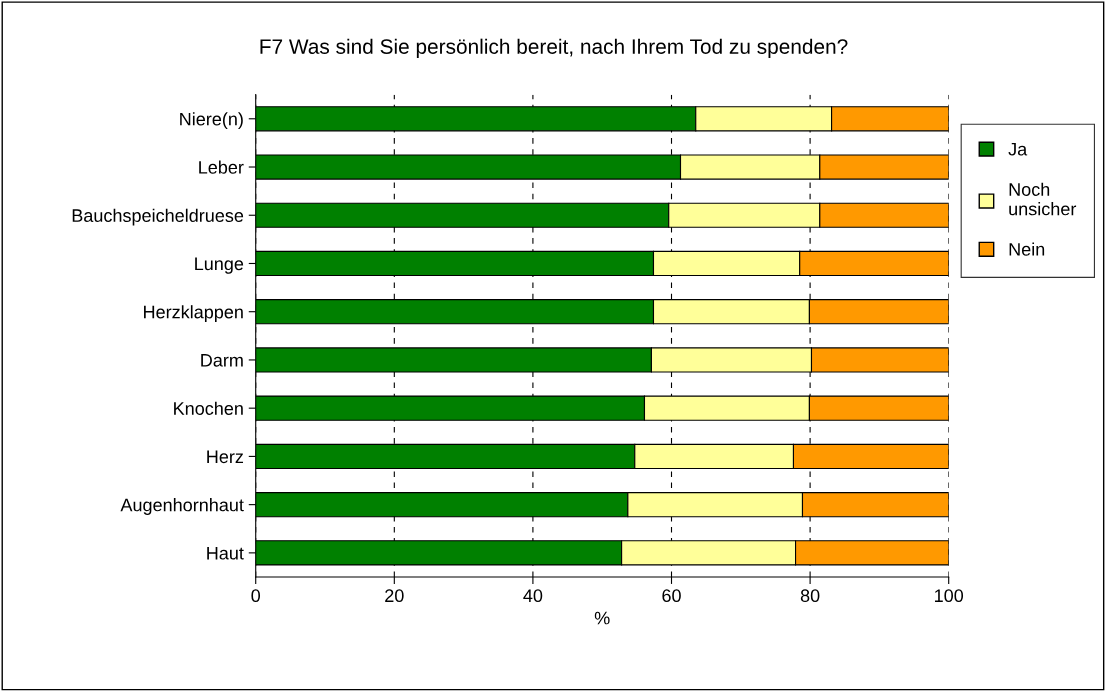  Describe the element at coordinates (222, 360) in the screenshot. I see `y-tick-label: Darm` at that location.